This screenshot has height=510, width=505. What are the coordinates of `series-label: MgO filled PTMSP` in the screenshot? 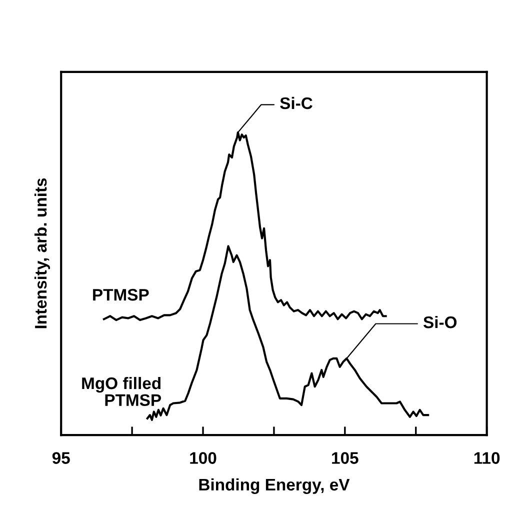 It's located at (122, 391).